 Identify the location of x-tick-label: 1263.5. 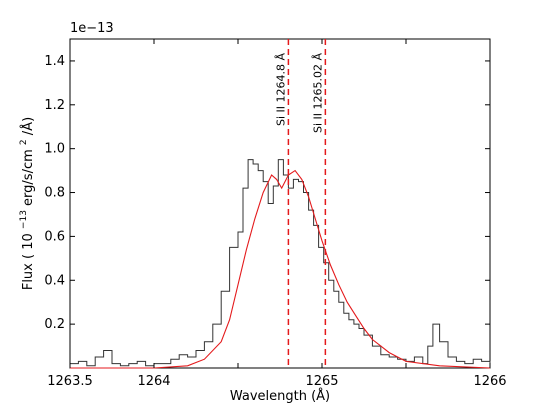
(70, 381).